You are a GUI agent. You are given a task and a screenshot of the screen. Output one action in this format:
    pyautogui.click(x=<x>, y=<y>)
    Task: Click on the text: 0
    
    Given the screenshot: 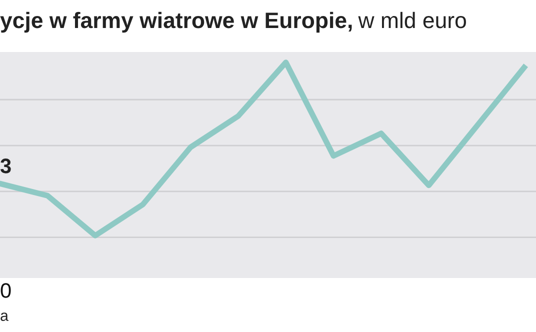 What is the action you would take?
    pyautogui.click(x=5, y=290)
    